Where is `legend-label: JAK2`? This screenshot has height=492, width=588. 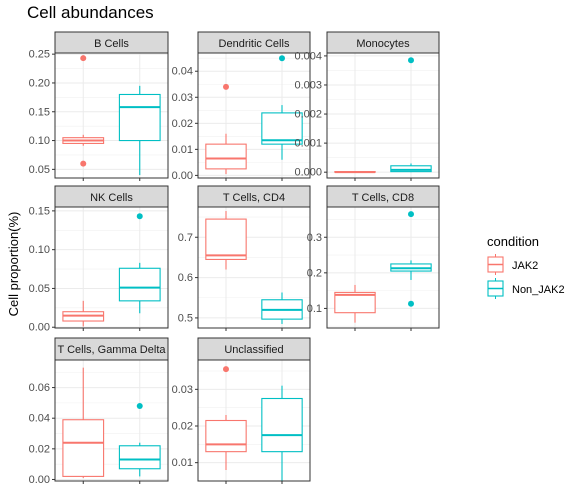
legend-label: JAK2 is located at coordinates (525, 266).